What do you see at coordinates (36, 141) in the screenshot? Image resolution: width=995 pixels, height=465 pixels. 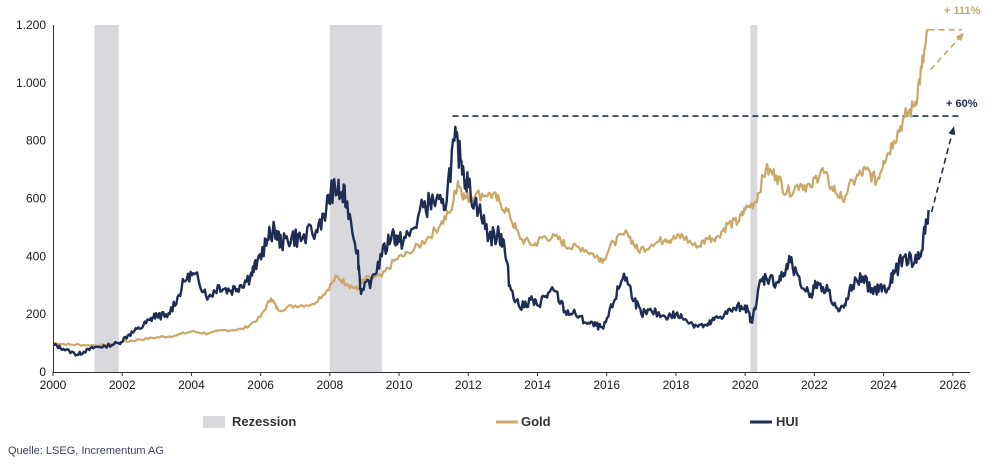 I see `y-tick-label: 800` at bounding box center [36, 141].